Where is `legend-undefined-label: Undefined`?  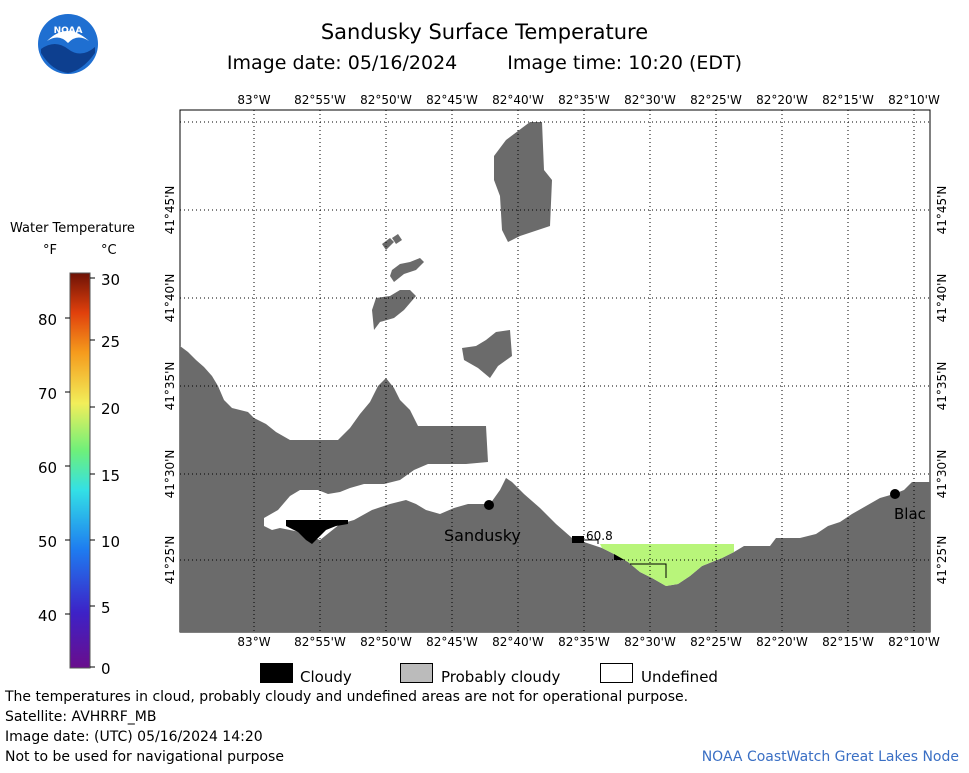 legend-undefined-label: Undefined is located at coordinates (679, 677).